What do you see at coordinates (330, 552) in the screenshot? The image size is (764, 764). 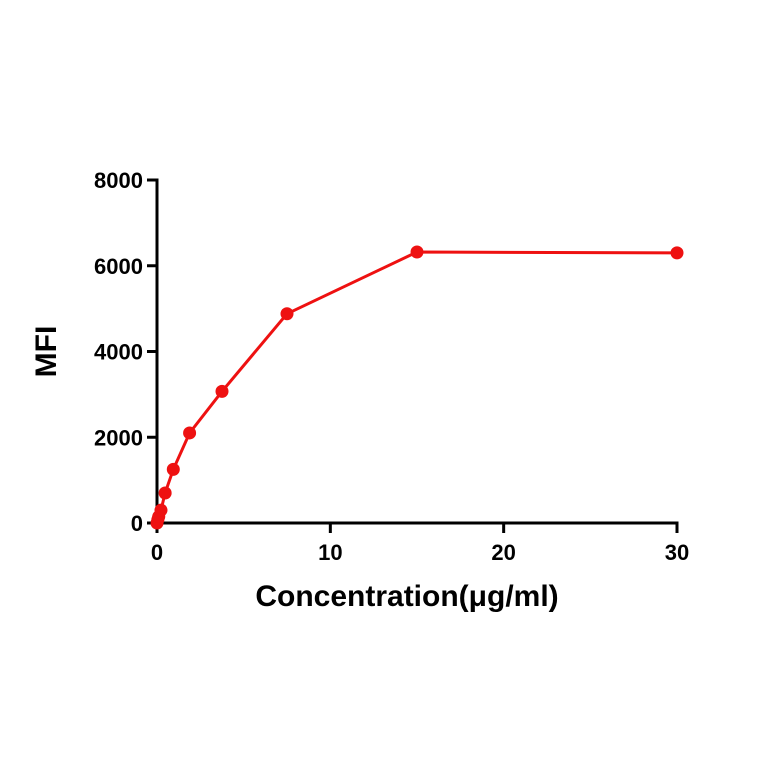 I see `x-tick-label: 10` at bounding box center [330, 552].